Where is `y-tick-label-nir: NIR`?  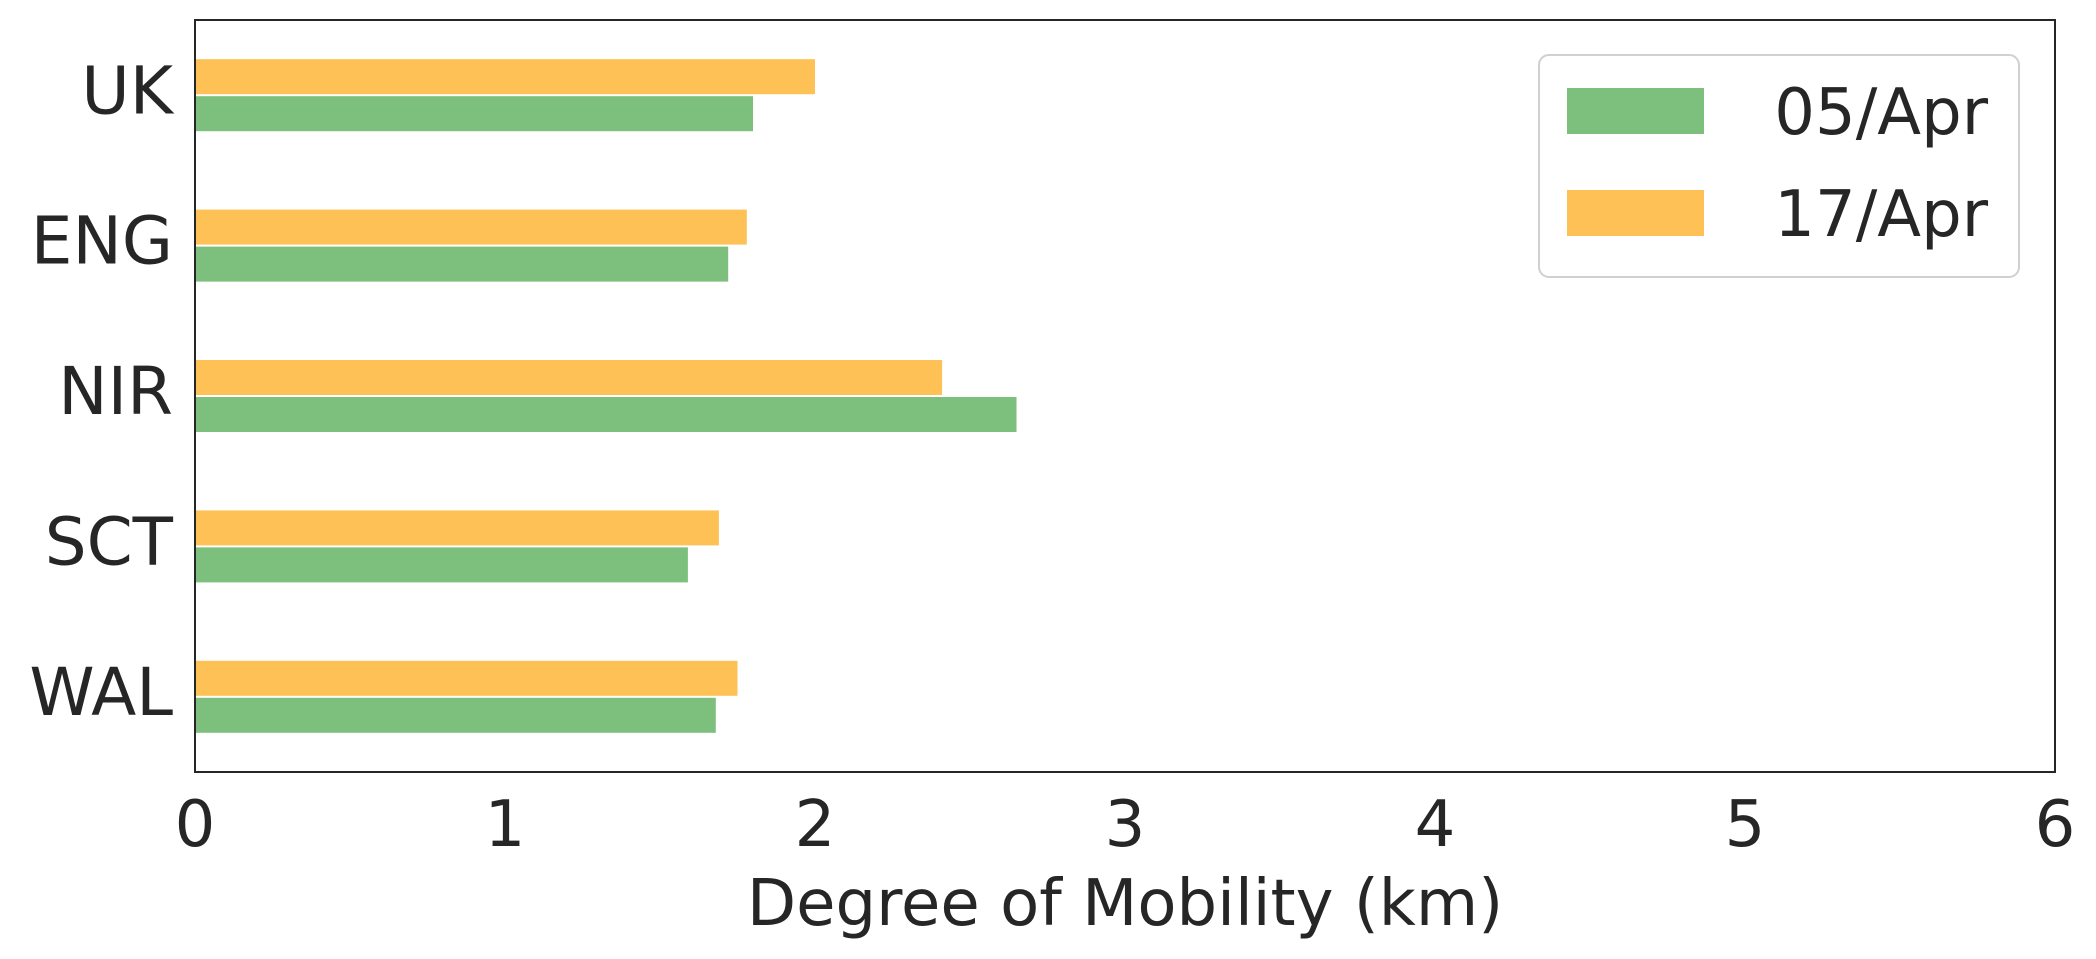 y-tick-label-nir: NIR is located at coordinates (115, 391).